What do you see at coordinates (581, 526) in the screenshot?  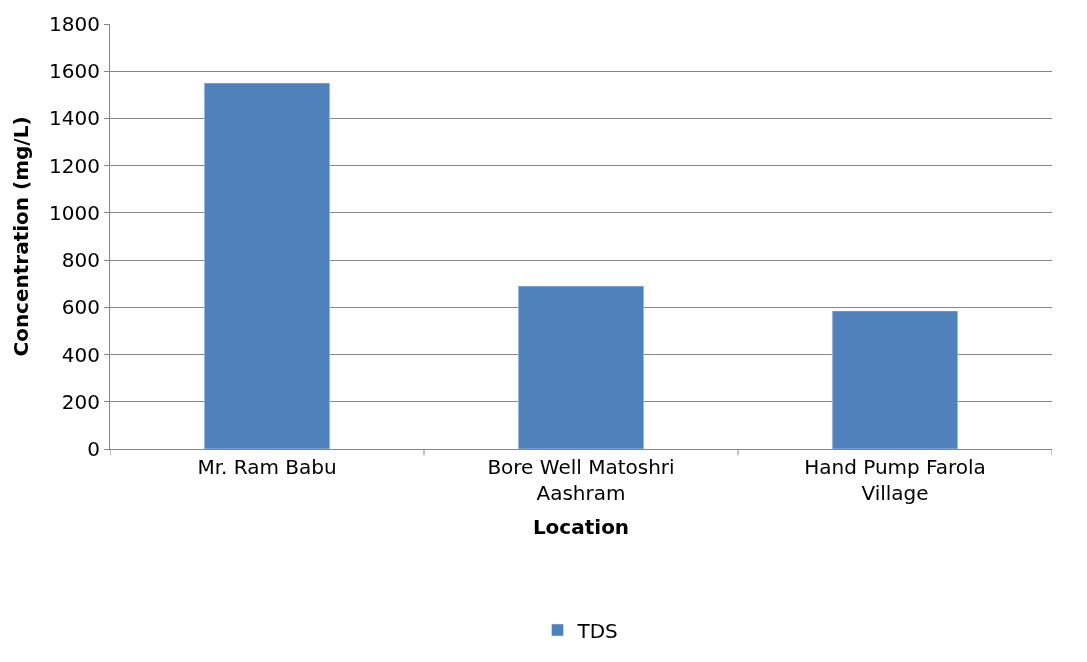 I see `x-axis-title: Location` at bounding box center [581, 526].